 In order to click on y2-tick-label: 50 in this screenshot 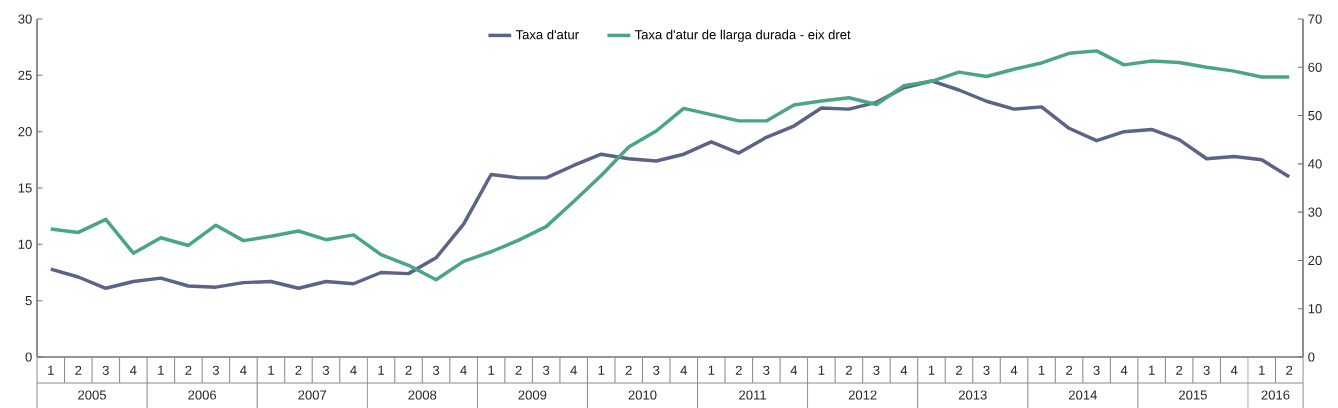, I will do `click(1315, 115)`.